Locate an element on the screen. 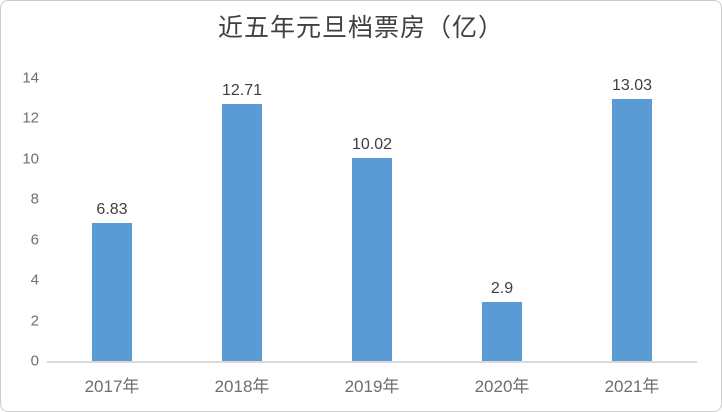 This screenshot has width=722, height=412. x-axis: 2017年 2018年 2019年 2020年 2021年 is located at coordinates (372, 384).